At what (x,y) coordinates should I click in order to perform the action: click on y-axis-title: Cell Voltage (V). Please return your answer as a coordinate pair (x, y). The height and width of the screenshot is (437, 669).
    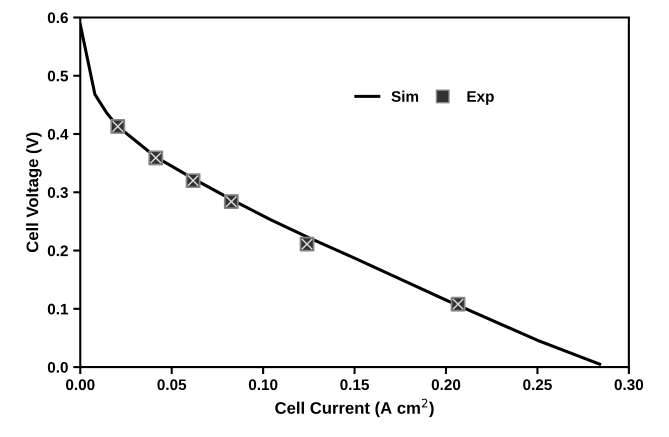
    Looking at the image, I should click on (34, 192).